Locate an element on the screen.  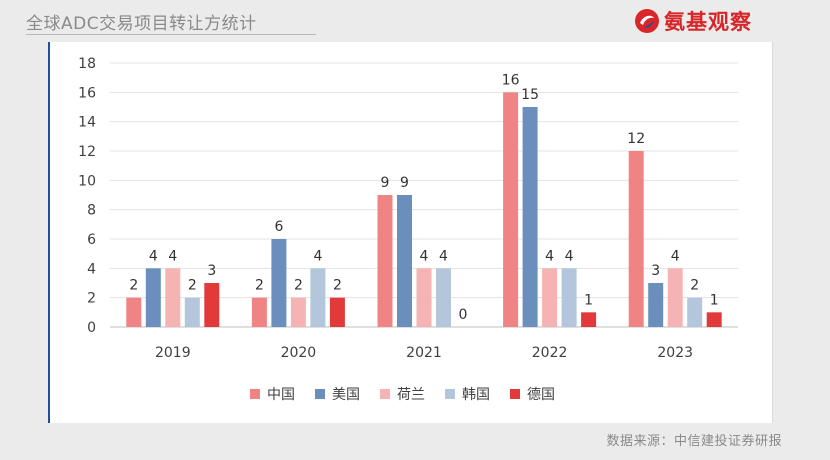
legend-label: 美国 is located at coordinates (346, 395).